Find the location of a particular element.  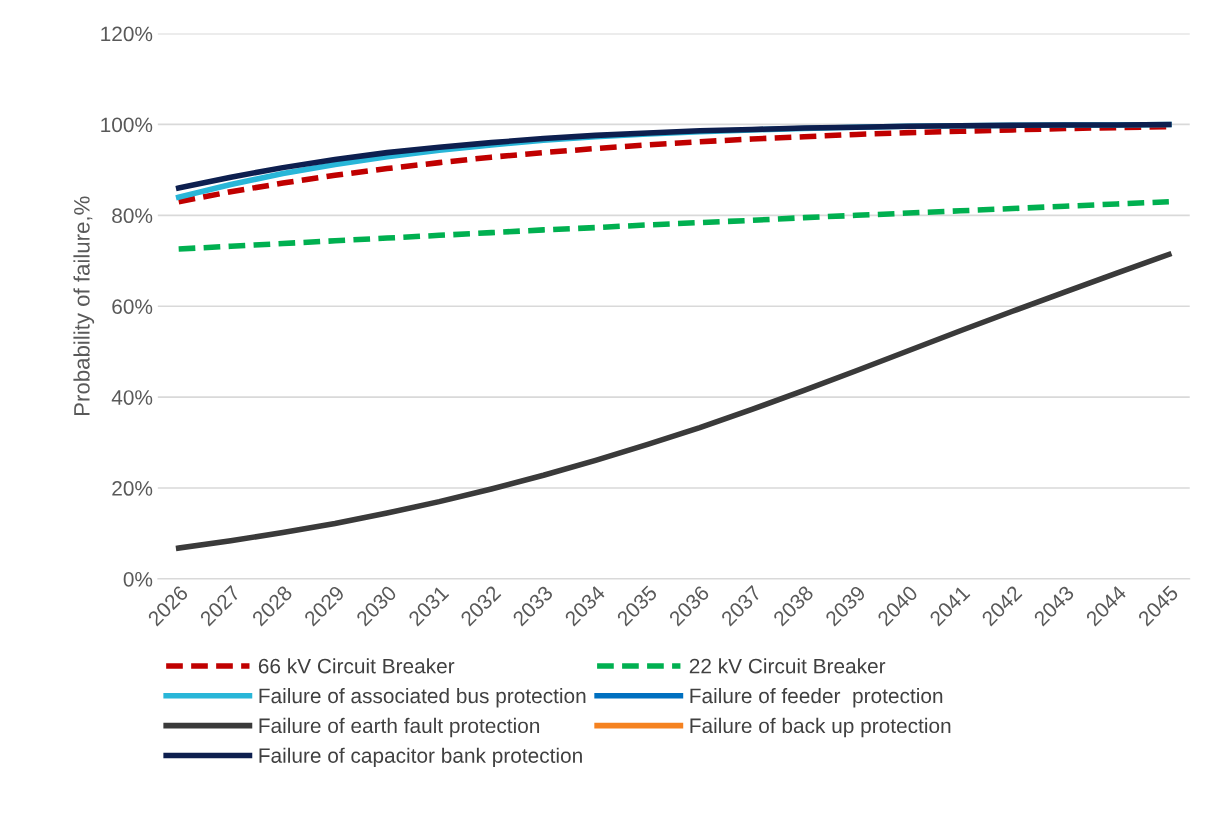

legend-label: 66 kV Circuit Breaker is located at coordinates (356, 666).